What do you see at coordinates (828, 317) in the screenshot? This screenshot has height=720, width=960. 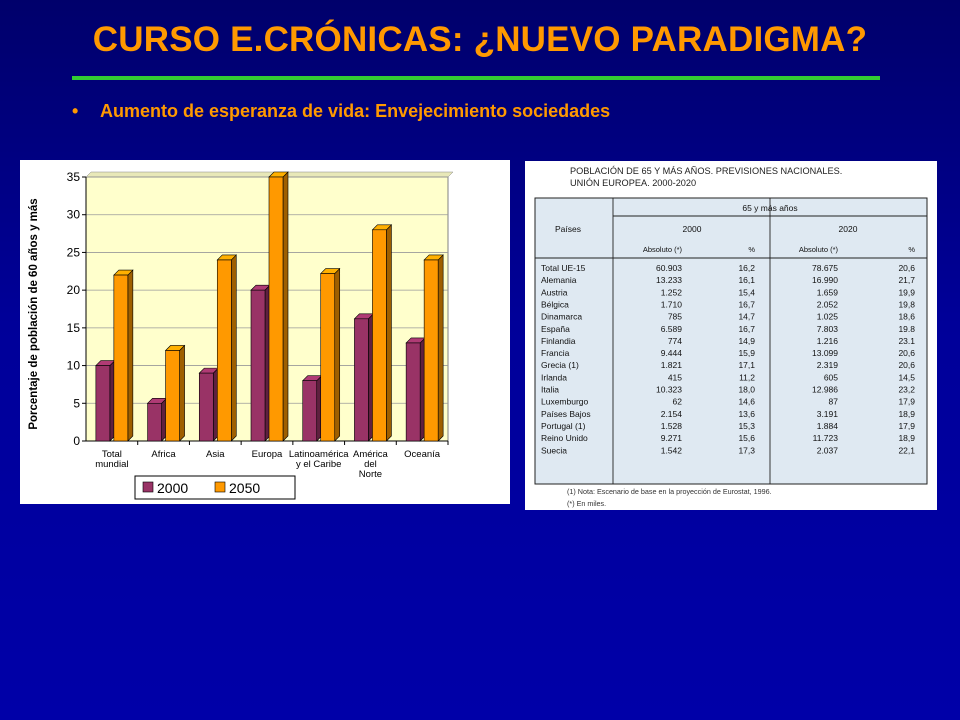 I see `table-cell: 1.025` at bounding box center [828, 317].